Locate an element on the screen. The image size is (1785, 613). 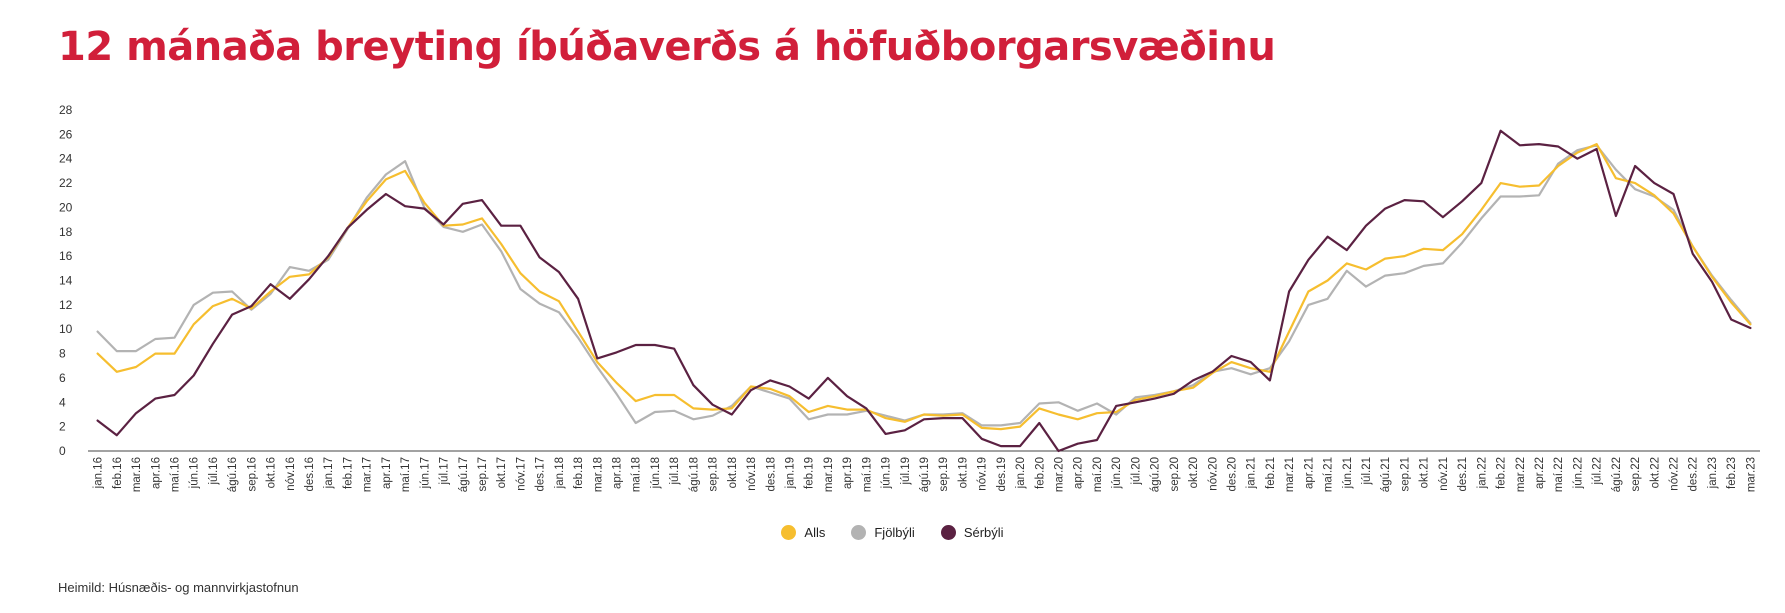
legend-item-fjolbyli: Fjölbýli is located at coordinates (883, 532).